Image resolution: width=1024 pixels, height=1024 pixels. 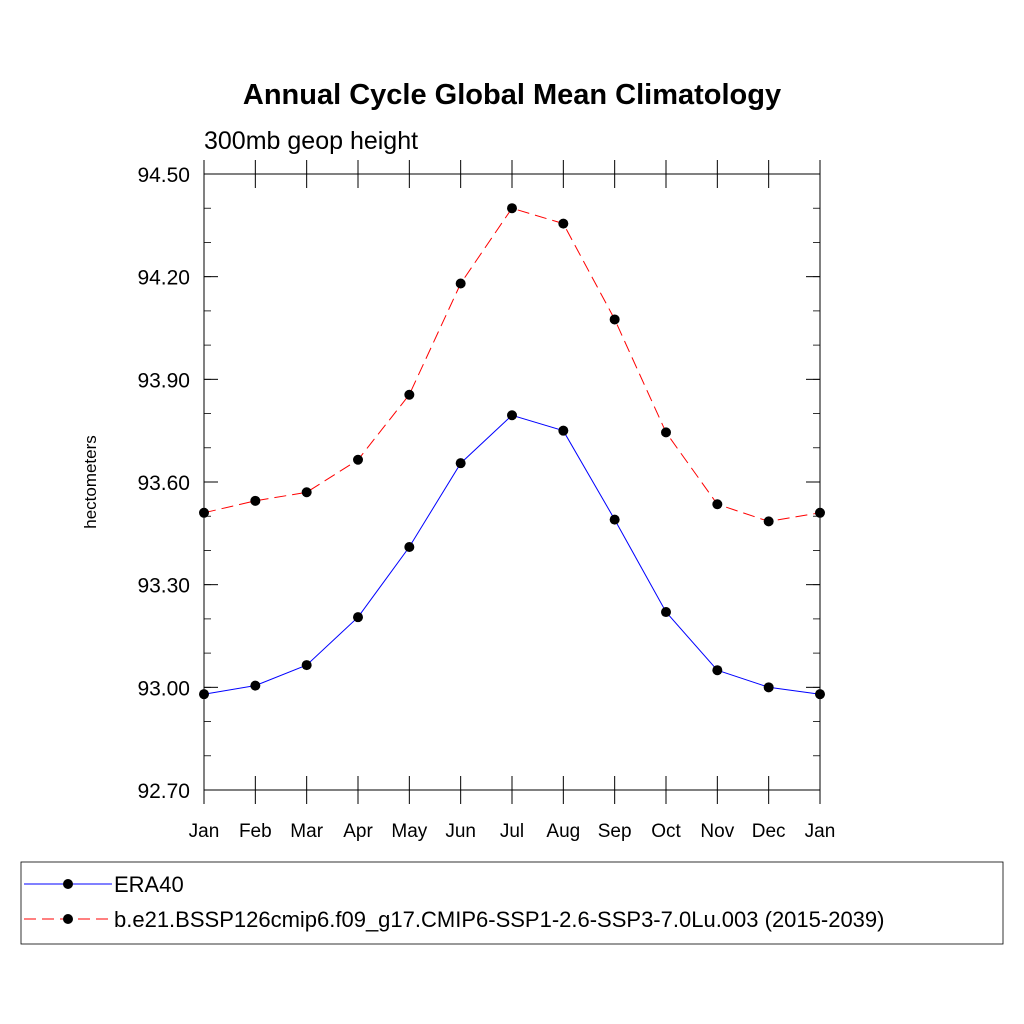 I want to click on y-tick-label: 94.50, so click(x=163, y=175).